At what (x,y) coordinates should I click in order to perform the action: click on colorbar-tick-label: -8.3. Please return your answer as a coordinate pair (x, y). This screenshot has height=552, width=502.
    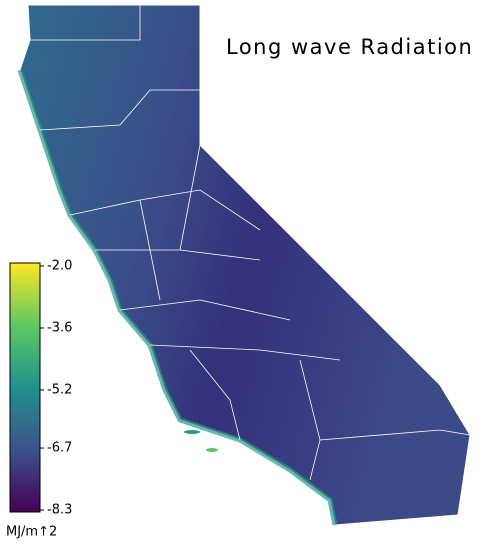
    Looking at the image, I should click on (59, 510).